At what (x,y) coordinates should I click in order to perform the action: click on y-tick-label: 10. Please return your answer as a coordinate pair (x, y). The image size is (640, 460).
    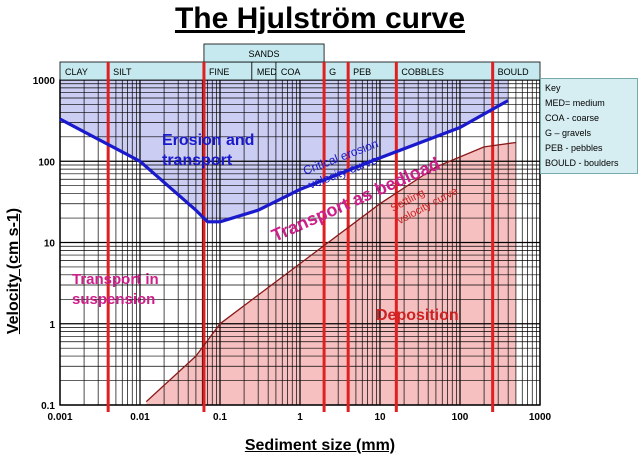
    Looking at the image, I should click on (50, 244).